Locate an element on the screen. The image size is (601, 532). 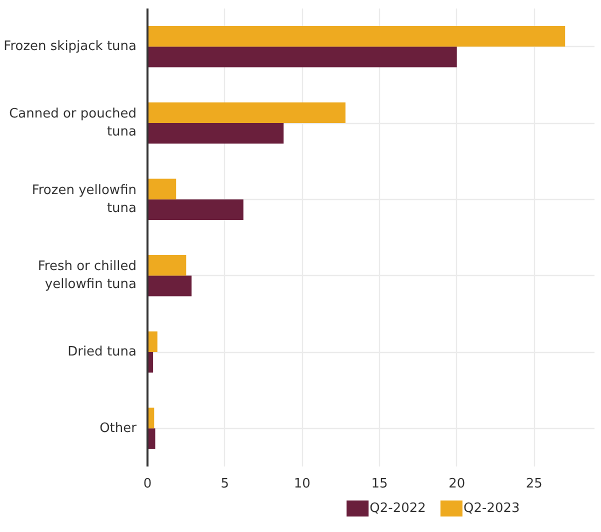
x-tick-label: 20 is located at coordinates (457, 484).